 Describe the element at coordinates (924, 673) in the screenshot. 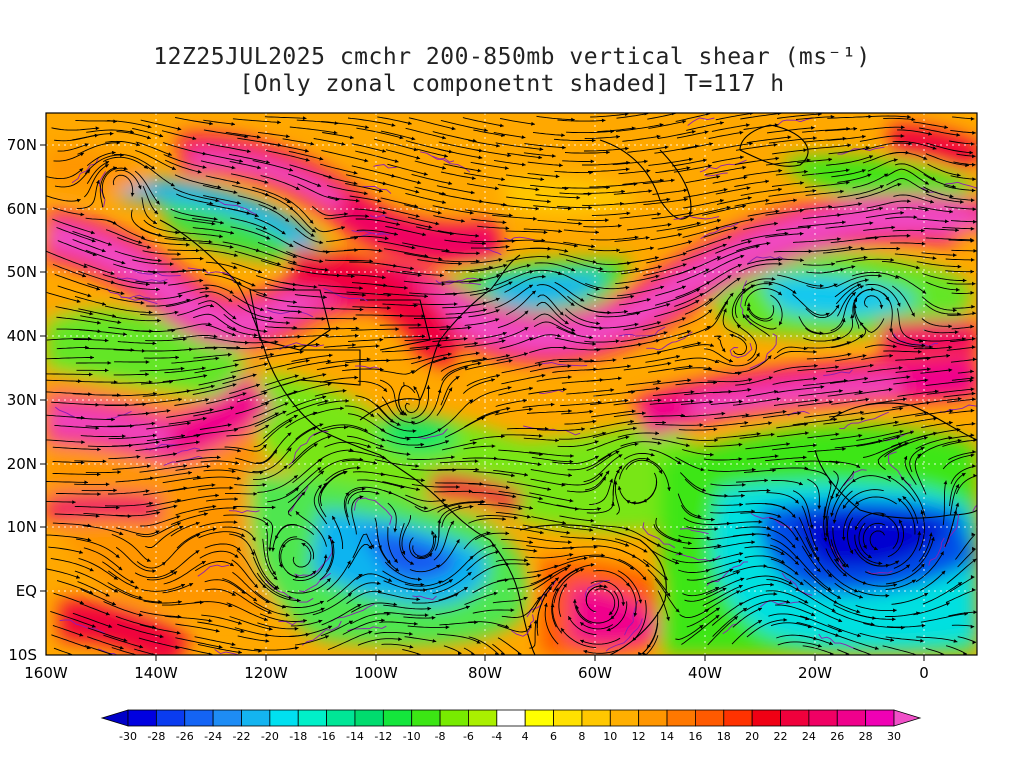

I see `lon-label: 0` at that location.